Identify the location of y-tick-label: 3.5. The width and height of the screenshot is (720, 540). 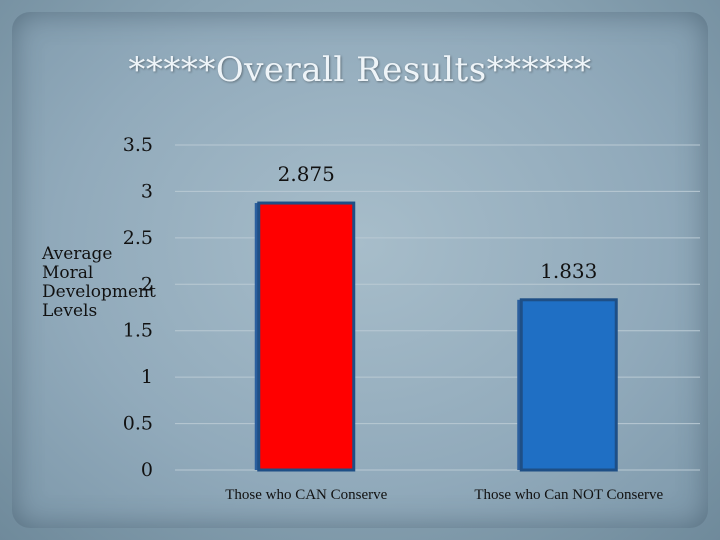
(138, 145).